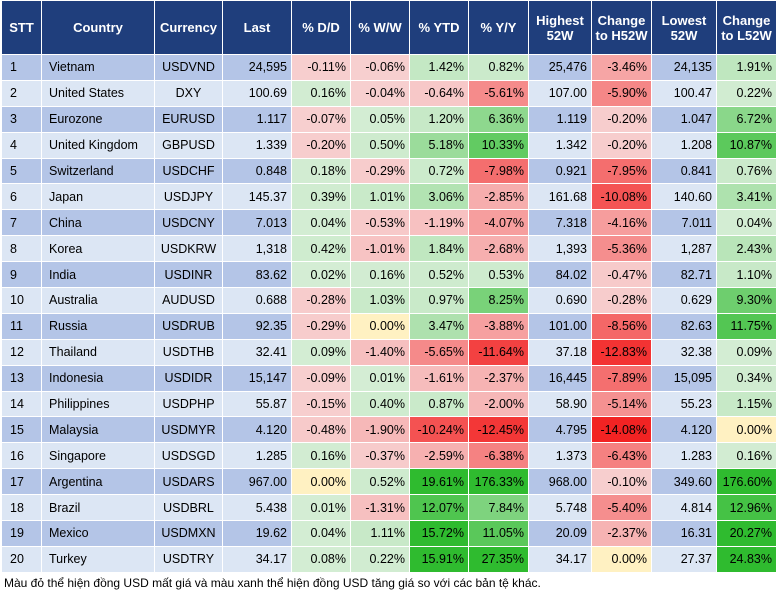 Image resolution: width=777 pixels, height=602 pixels. Describe the element at coordinates (380, 482) in the screenshot. I see `cell-pct-ww: 0.52%` at that location.